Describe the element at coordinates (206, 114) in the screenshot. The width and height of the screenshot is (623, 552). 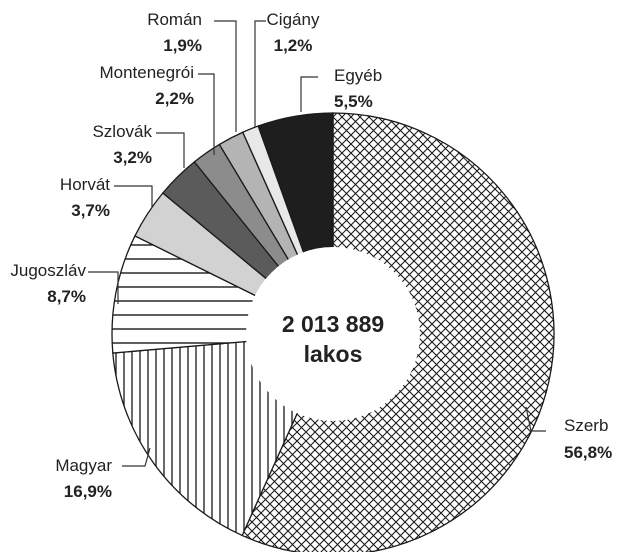
I see `leader-line-montenegroi` at that location.